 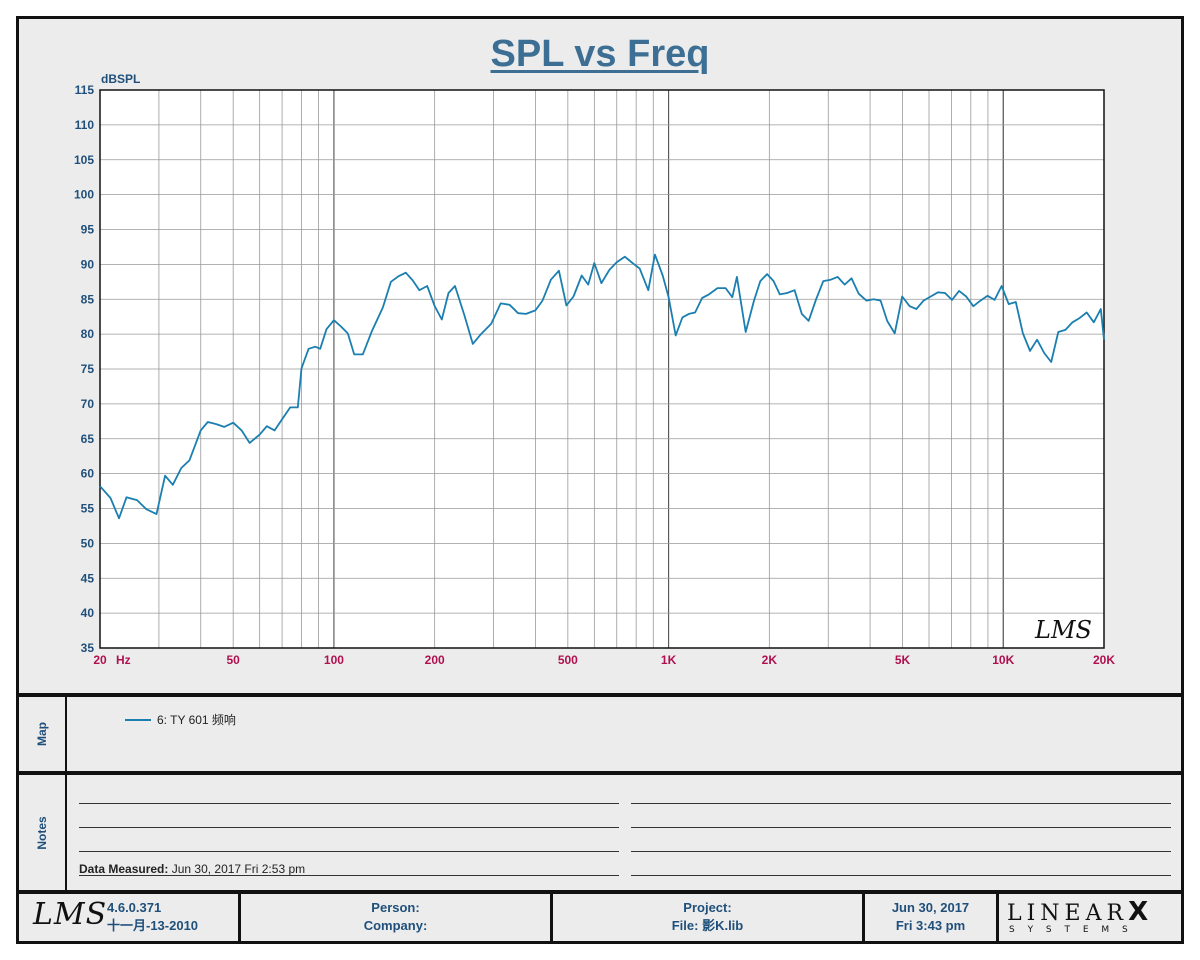 I want to click on x-tick-label: 20K, so click(x=1104, y=660).